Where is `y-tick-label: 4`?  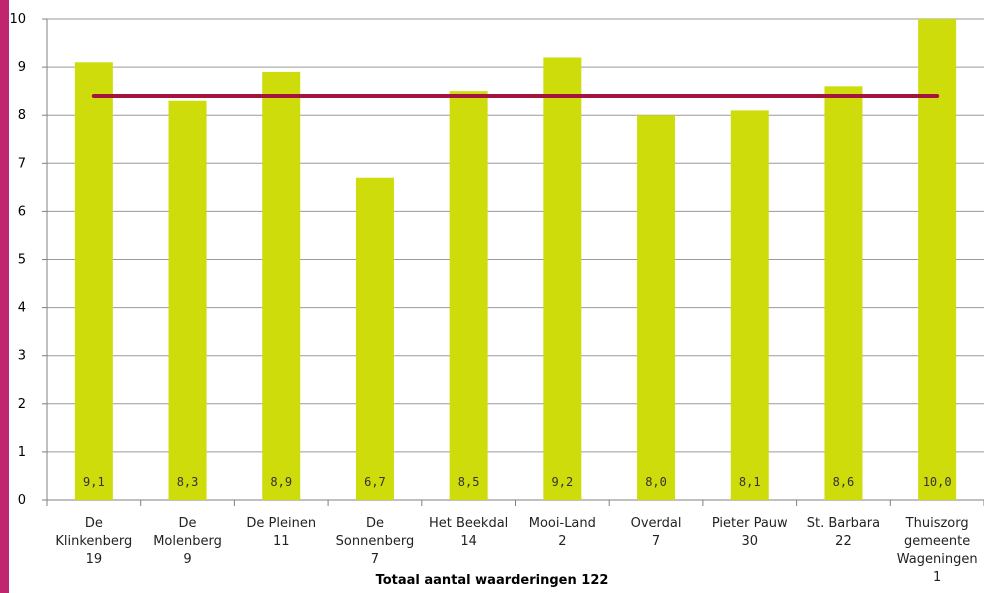 y-tick-label: 4 is located at coordinates (22, 308).